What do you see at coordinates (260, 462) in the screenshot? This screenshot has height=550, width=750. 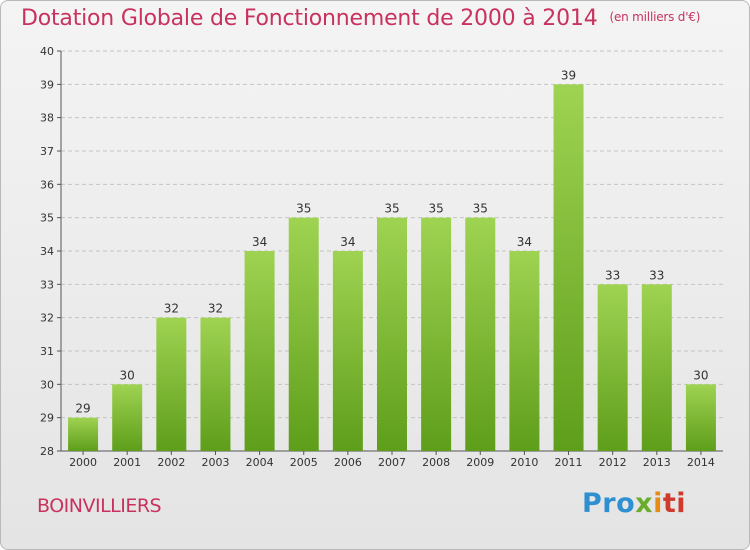 I see `x-tick-label: 2004` at bounding box center [260, 462].